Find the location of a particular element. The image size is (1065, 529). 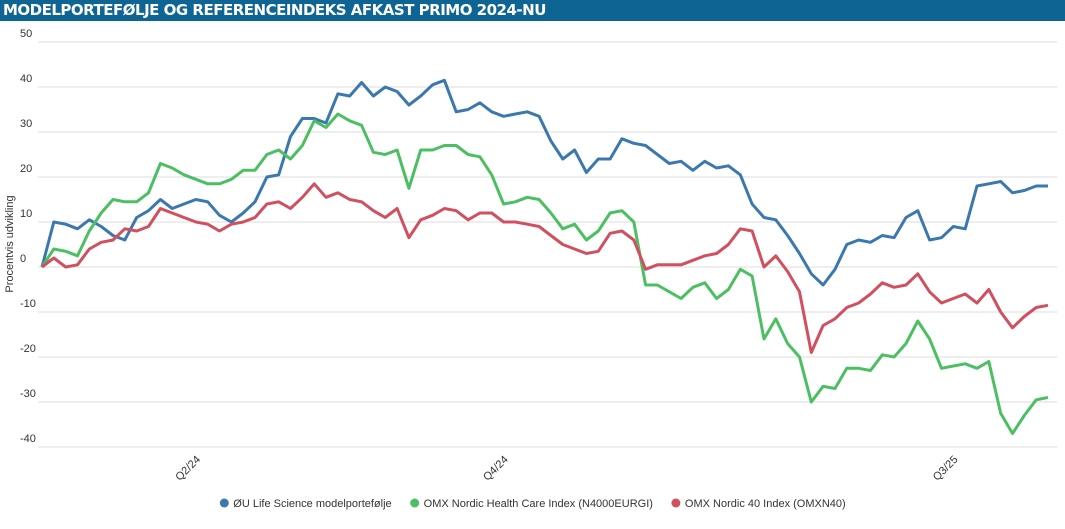

legend-label: OMX Nordic 40 Index (OMXN40) is located at coordinates (765, 504).